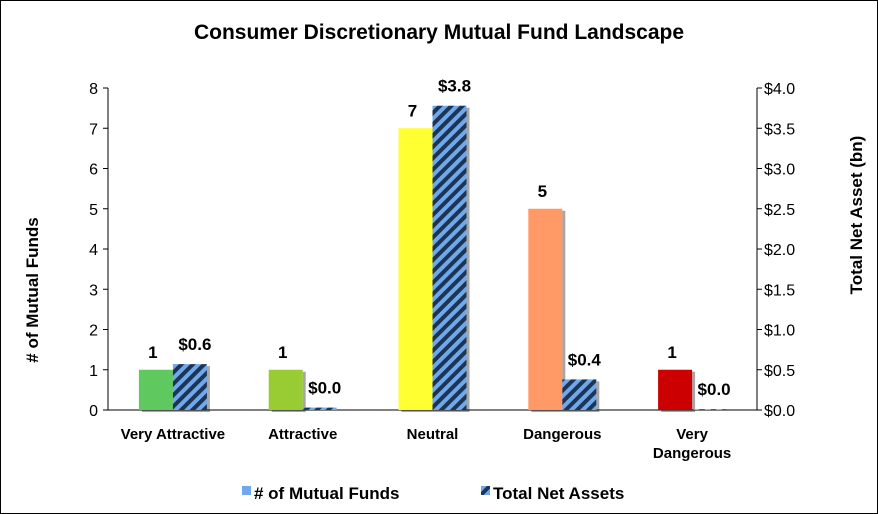  Describe the element at coordinates (32, 289) in the screenshot. I see `left-axis-label: # of Mutual Funds` at that location.